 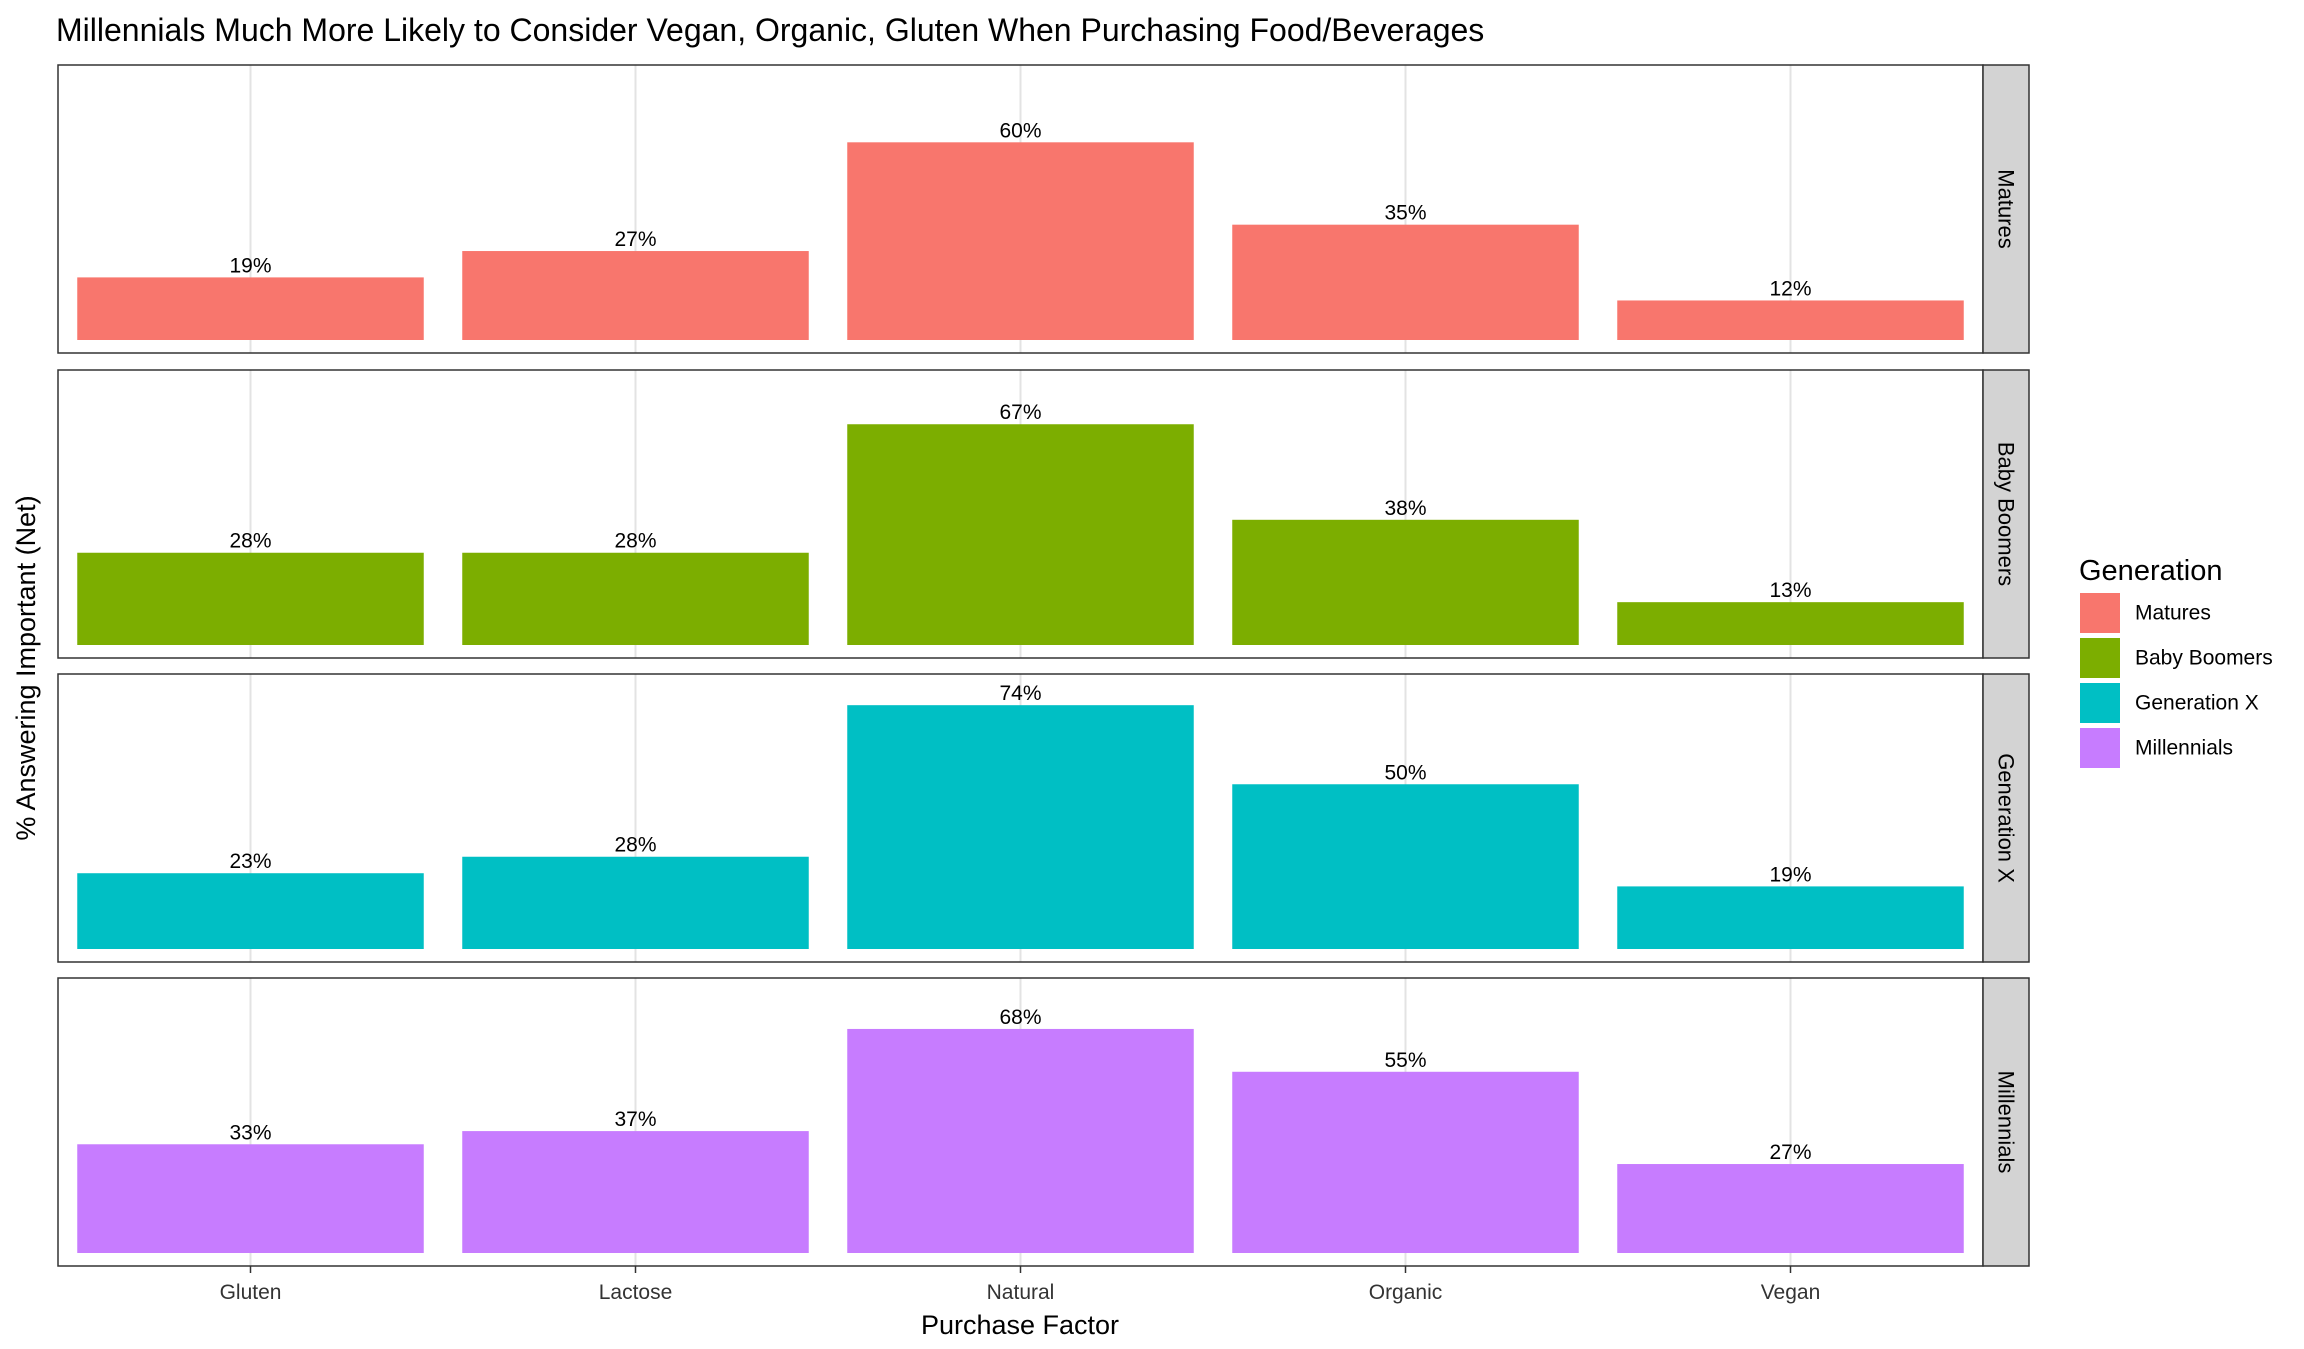 I want to click on x-axis-ticks: Gluten Lactose Natural Organic Vegan, so click(x=1020, y=1285).